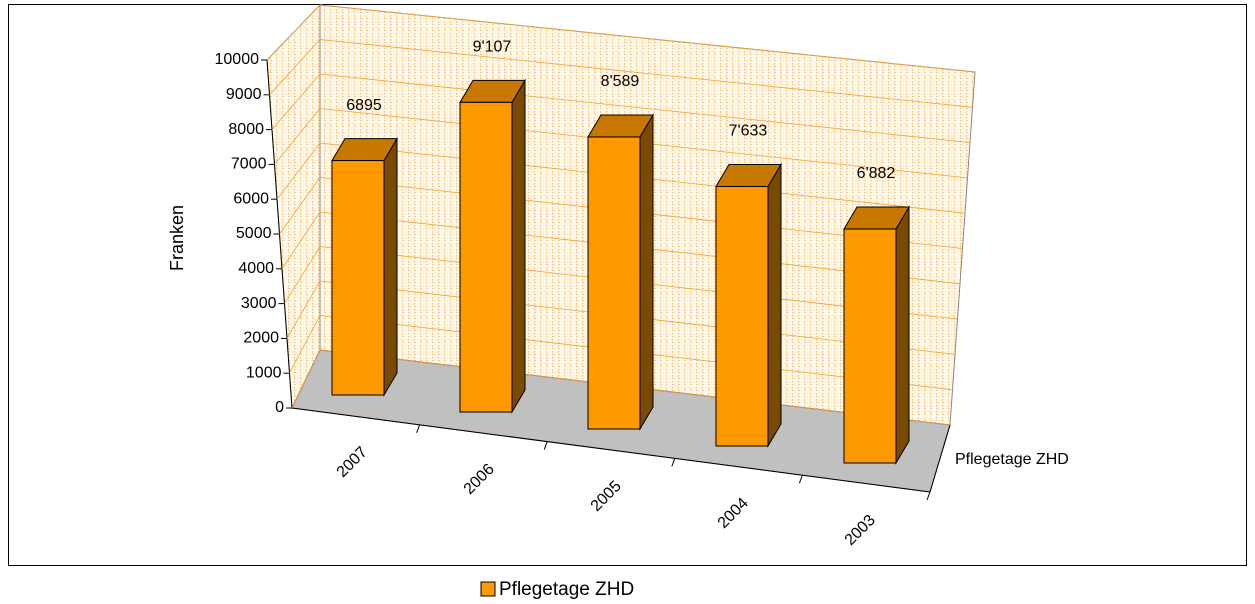 The height and width of the screenshot is (604, 1255). What do you see at coordinates (237, 59) in the screenshot?
I see `y-tick-label: 10000` at bounding box center [237, 59].